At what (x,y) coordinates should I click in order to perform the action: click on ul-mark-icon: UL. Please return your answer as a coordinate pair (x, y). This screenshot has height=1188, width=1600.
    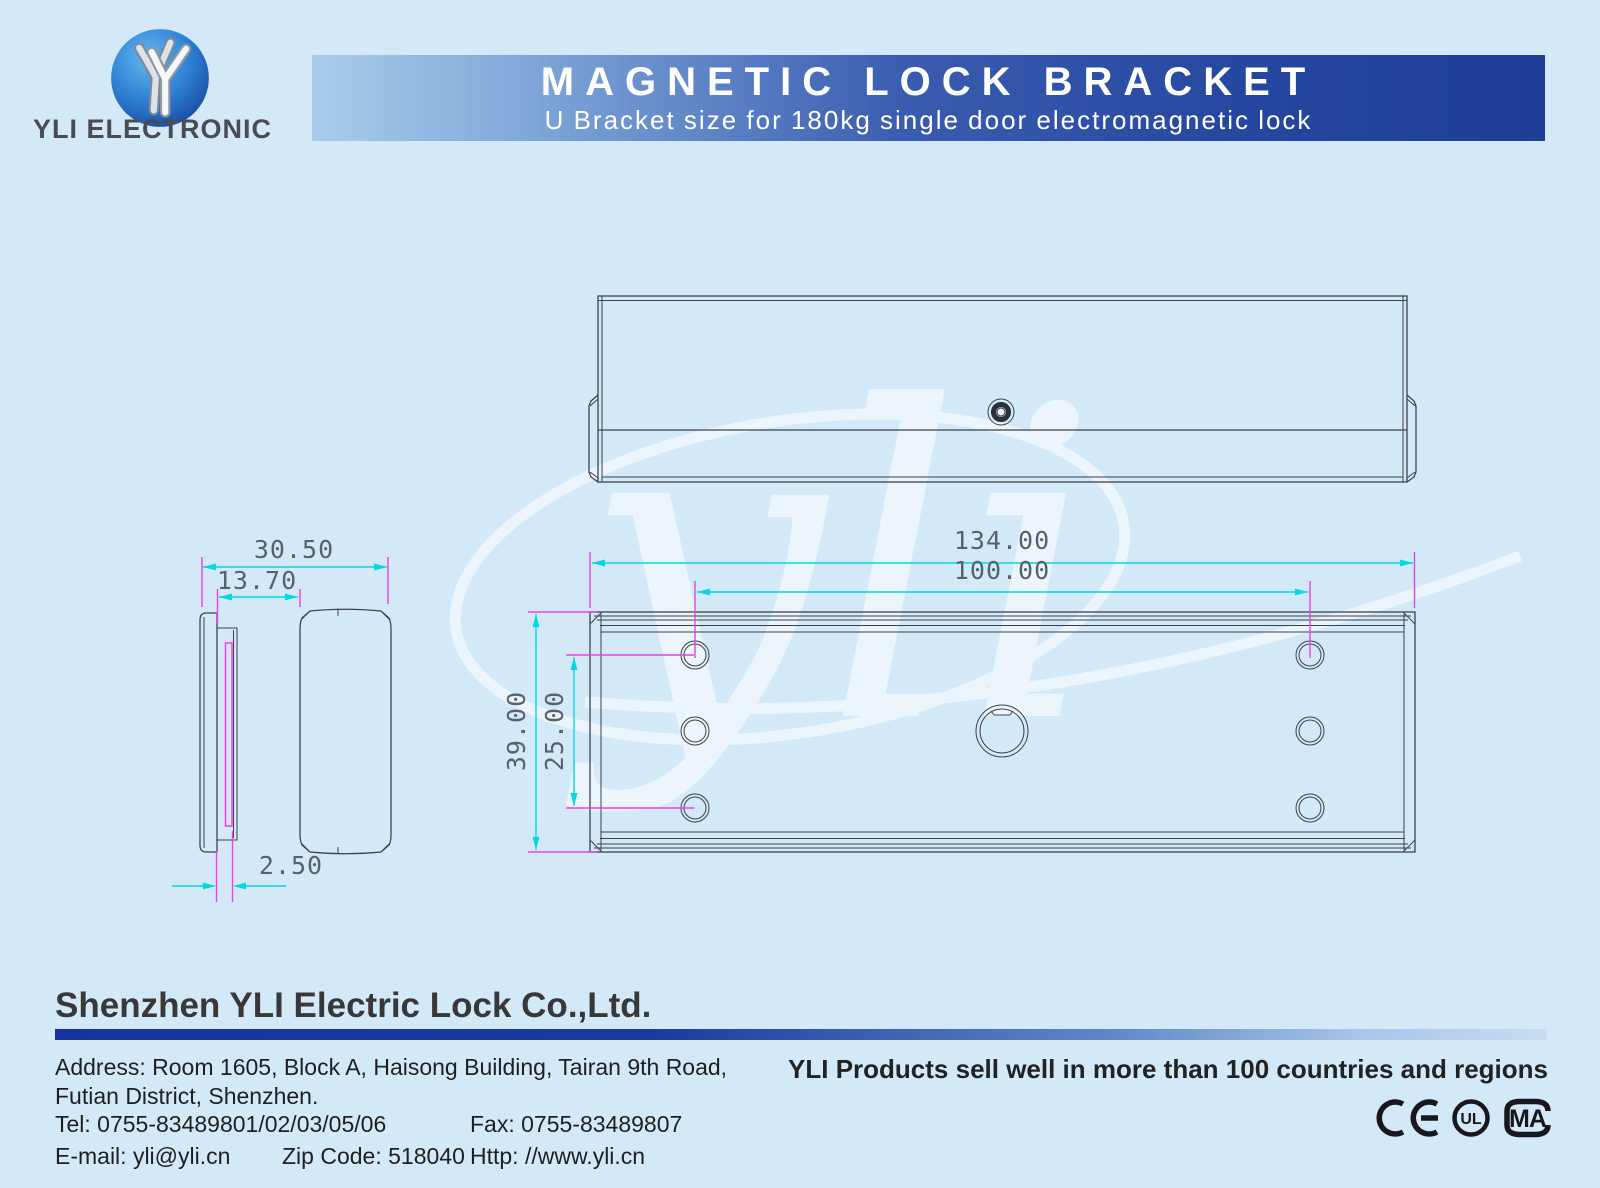
    Looking at the image, I should click on (1471, 1118).